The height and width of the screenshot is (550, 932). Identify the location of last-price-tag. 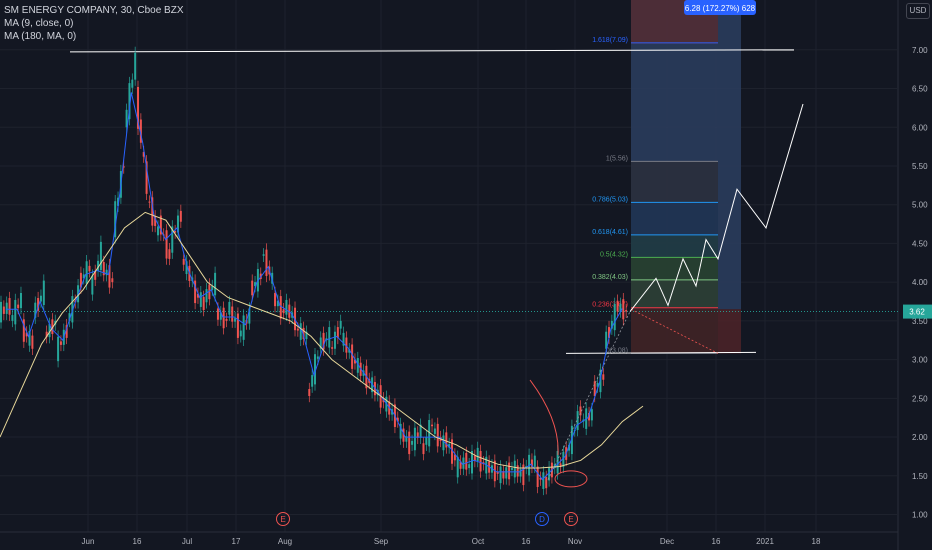
(917, 311).